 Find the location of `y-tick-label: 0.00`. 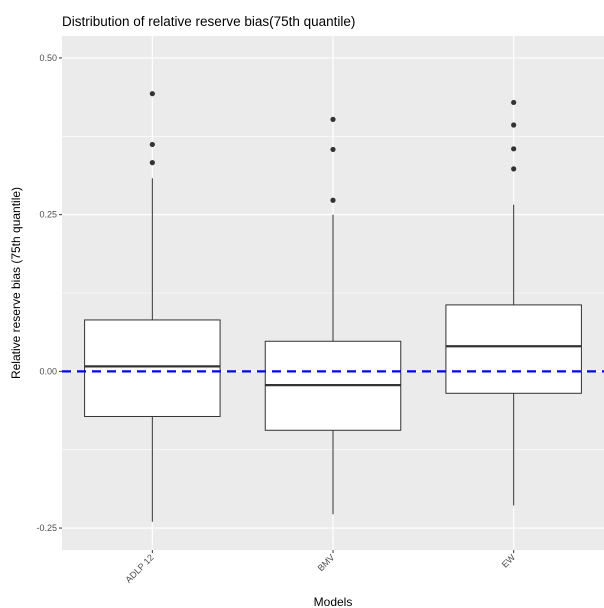

y-tick-label: 0.00 is located at coordinates (48, 371).